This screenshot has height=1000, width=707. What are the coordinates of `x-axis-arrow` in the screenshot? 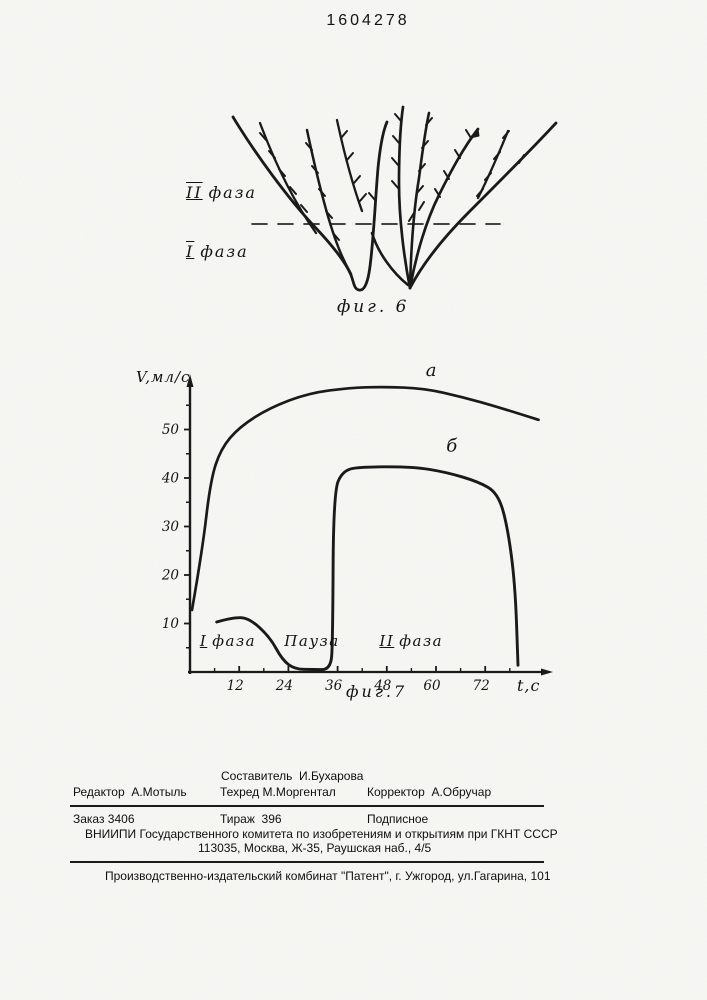 It's located at (547, 672).